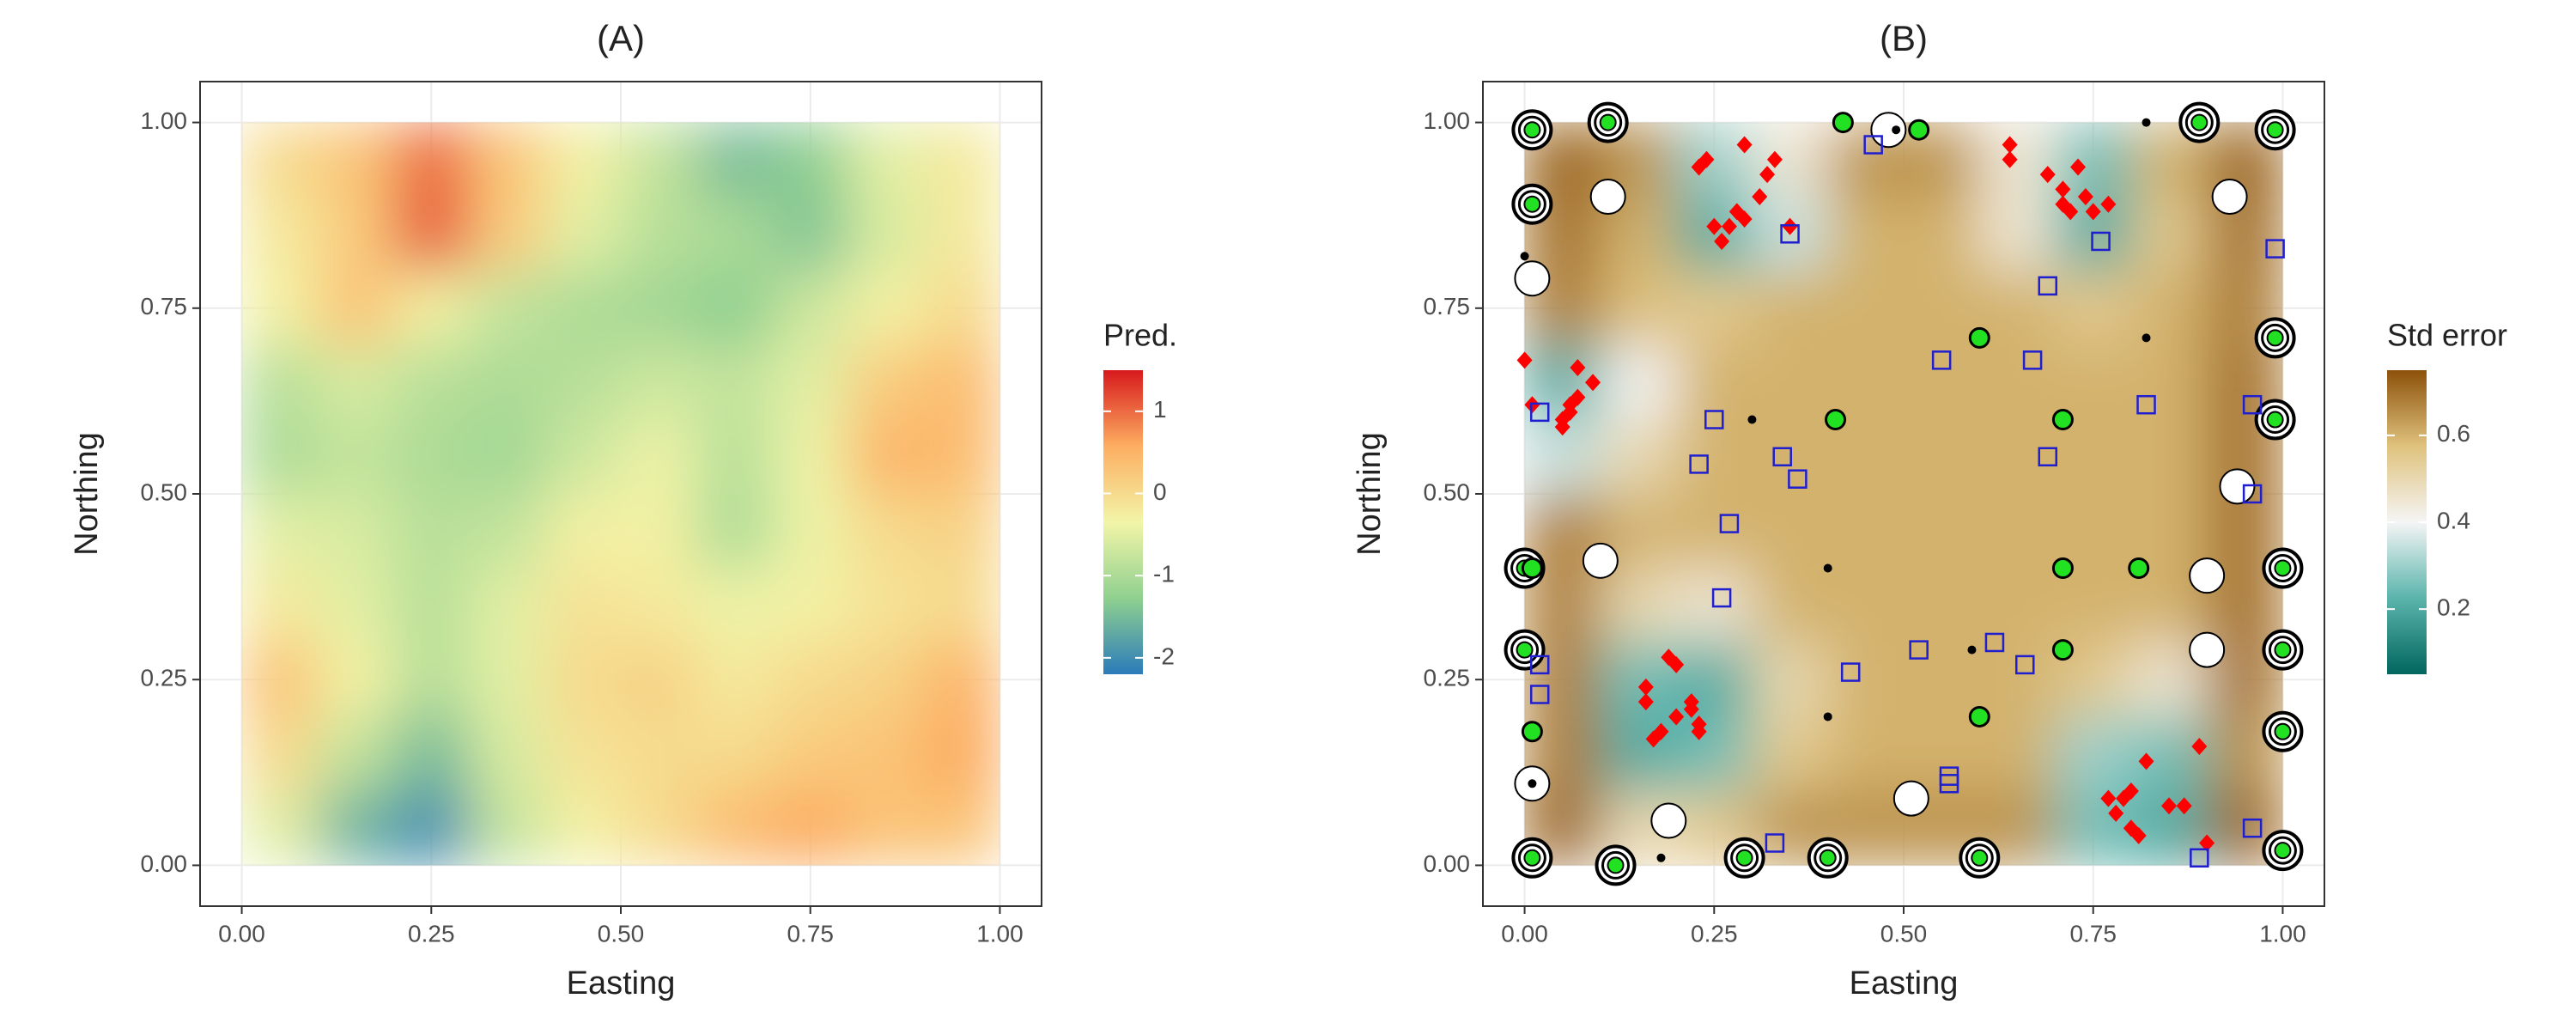 The image size is (2576, 1035). Describe the element at coordinates (1000, 933) in the screenshot. I see `x-tick-label: 1.00` at that location.